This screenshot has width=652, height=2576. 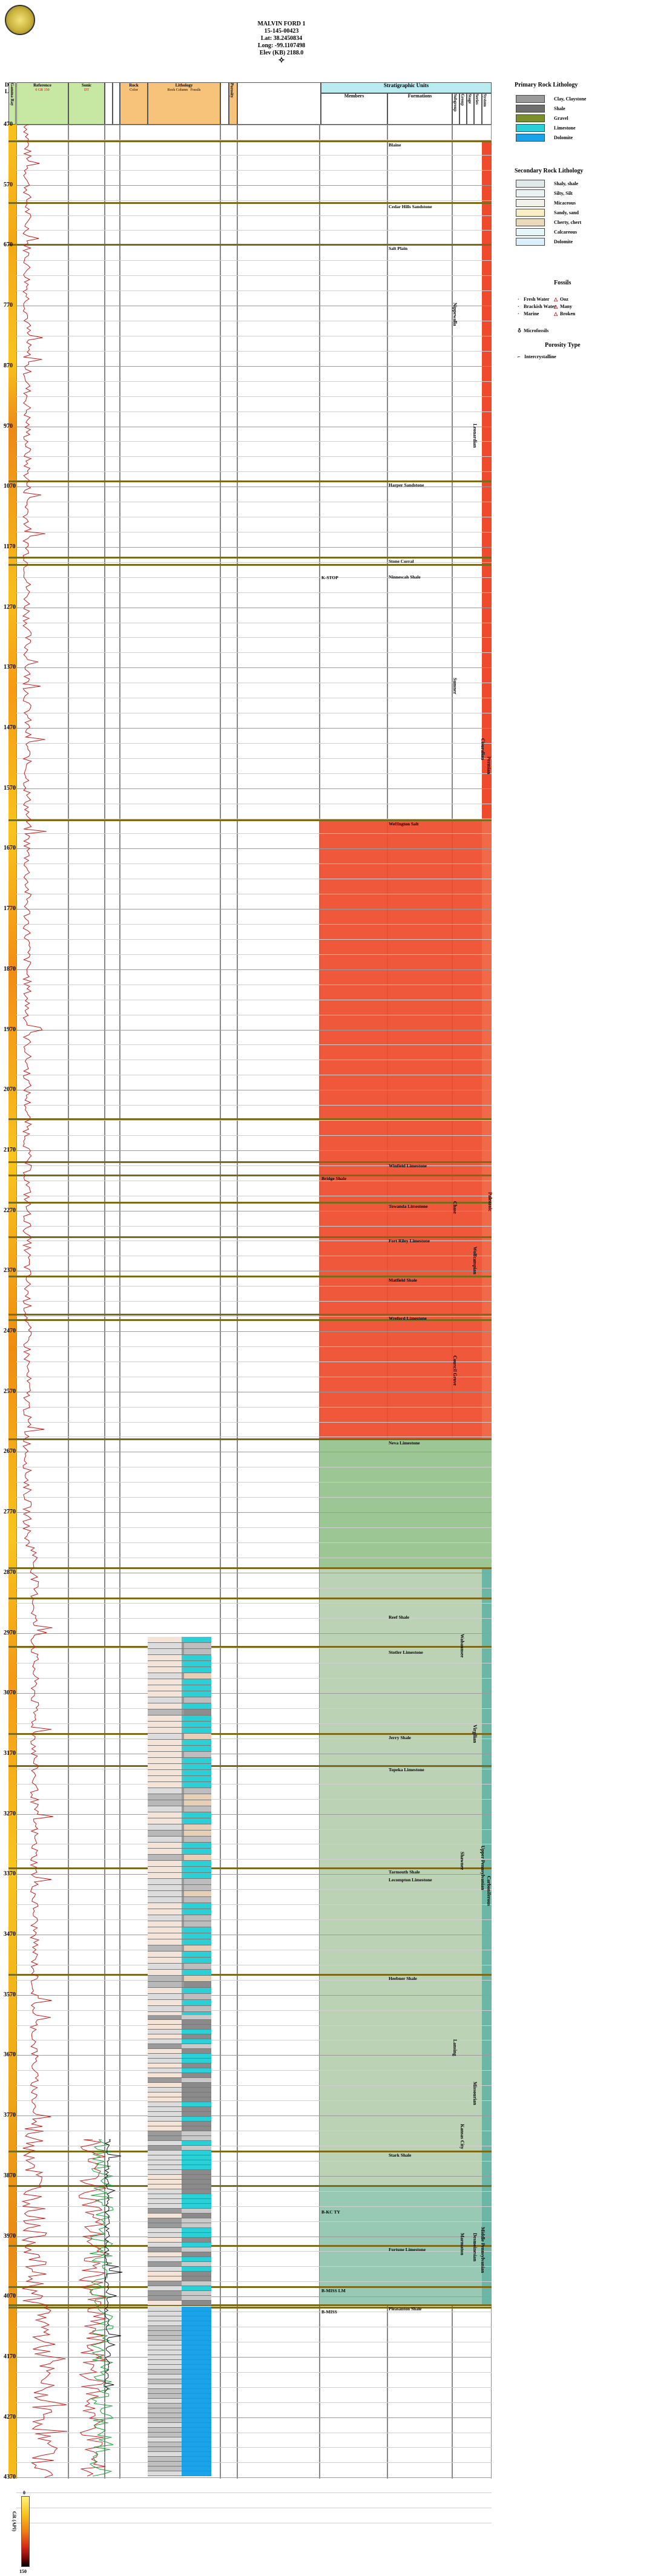 What do you see at coordinates (475, 2247) in the screenshot?
I see `stage-label: Desmoinesian` at bounding box center [475, 2247].